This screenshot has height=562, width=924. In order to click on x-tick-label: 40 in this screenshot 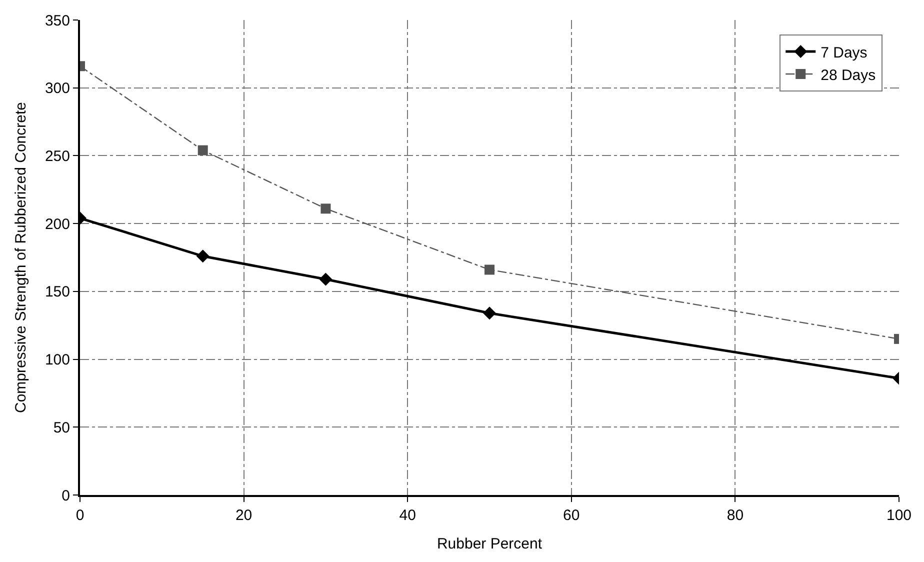, I will do `click(407, 515)`.